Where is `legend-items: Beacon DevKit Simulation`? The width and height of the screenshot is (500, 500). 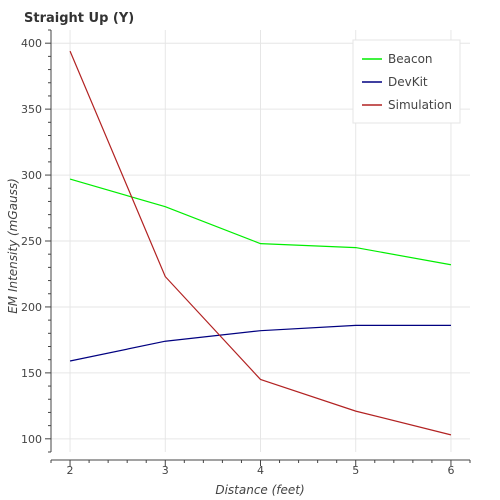 legend-items: Beacon DevKit Simulation is located at coordinates (407, 82).